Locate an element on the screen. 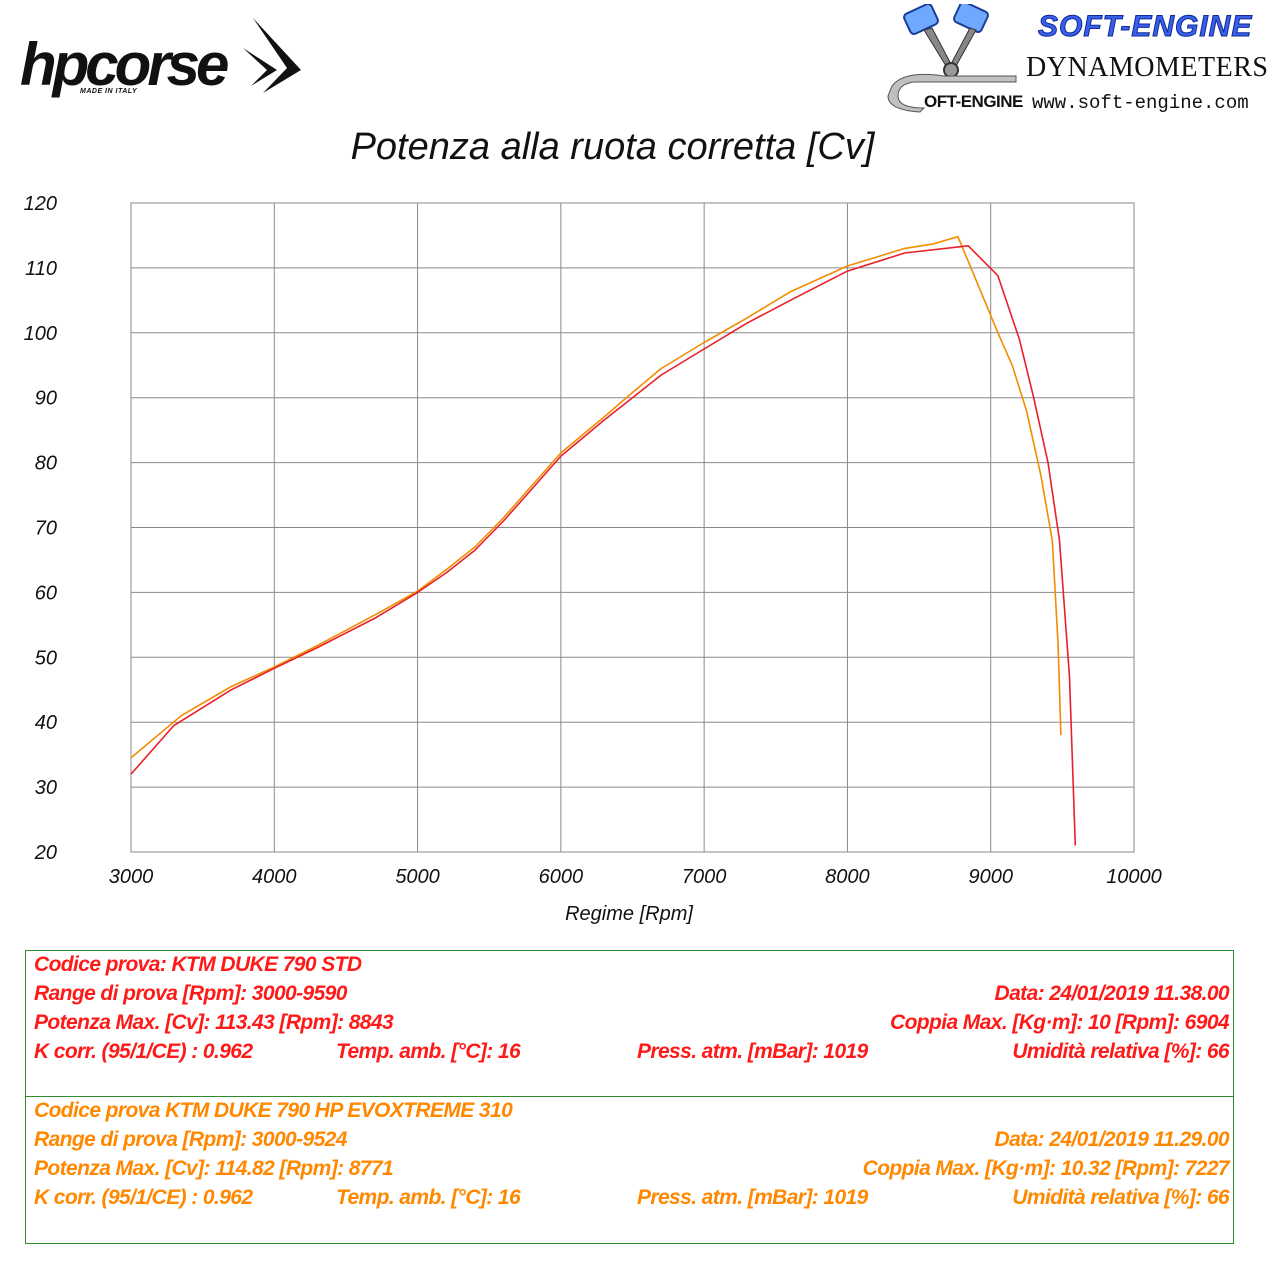  y-axis-ticks: 20 30 40 50 60 70 80 90 100 110 120 is located at coordinates (40, 528).